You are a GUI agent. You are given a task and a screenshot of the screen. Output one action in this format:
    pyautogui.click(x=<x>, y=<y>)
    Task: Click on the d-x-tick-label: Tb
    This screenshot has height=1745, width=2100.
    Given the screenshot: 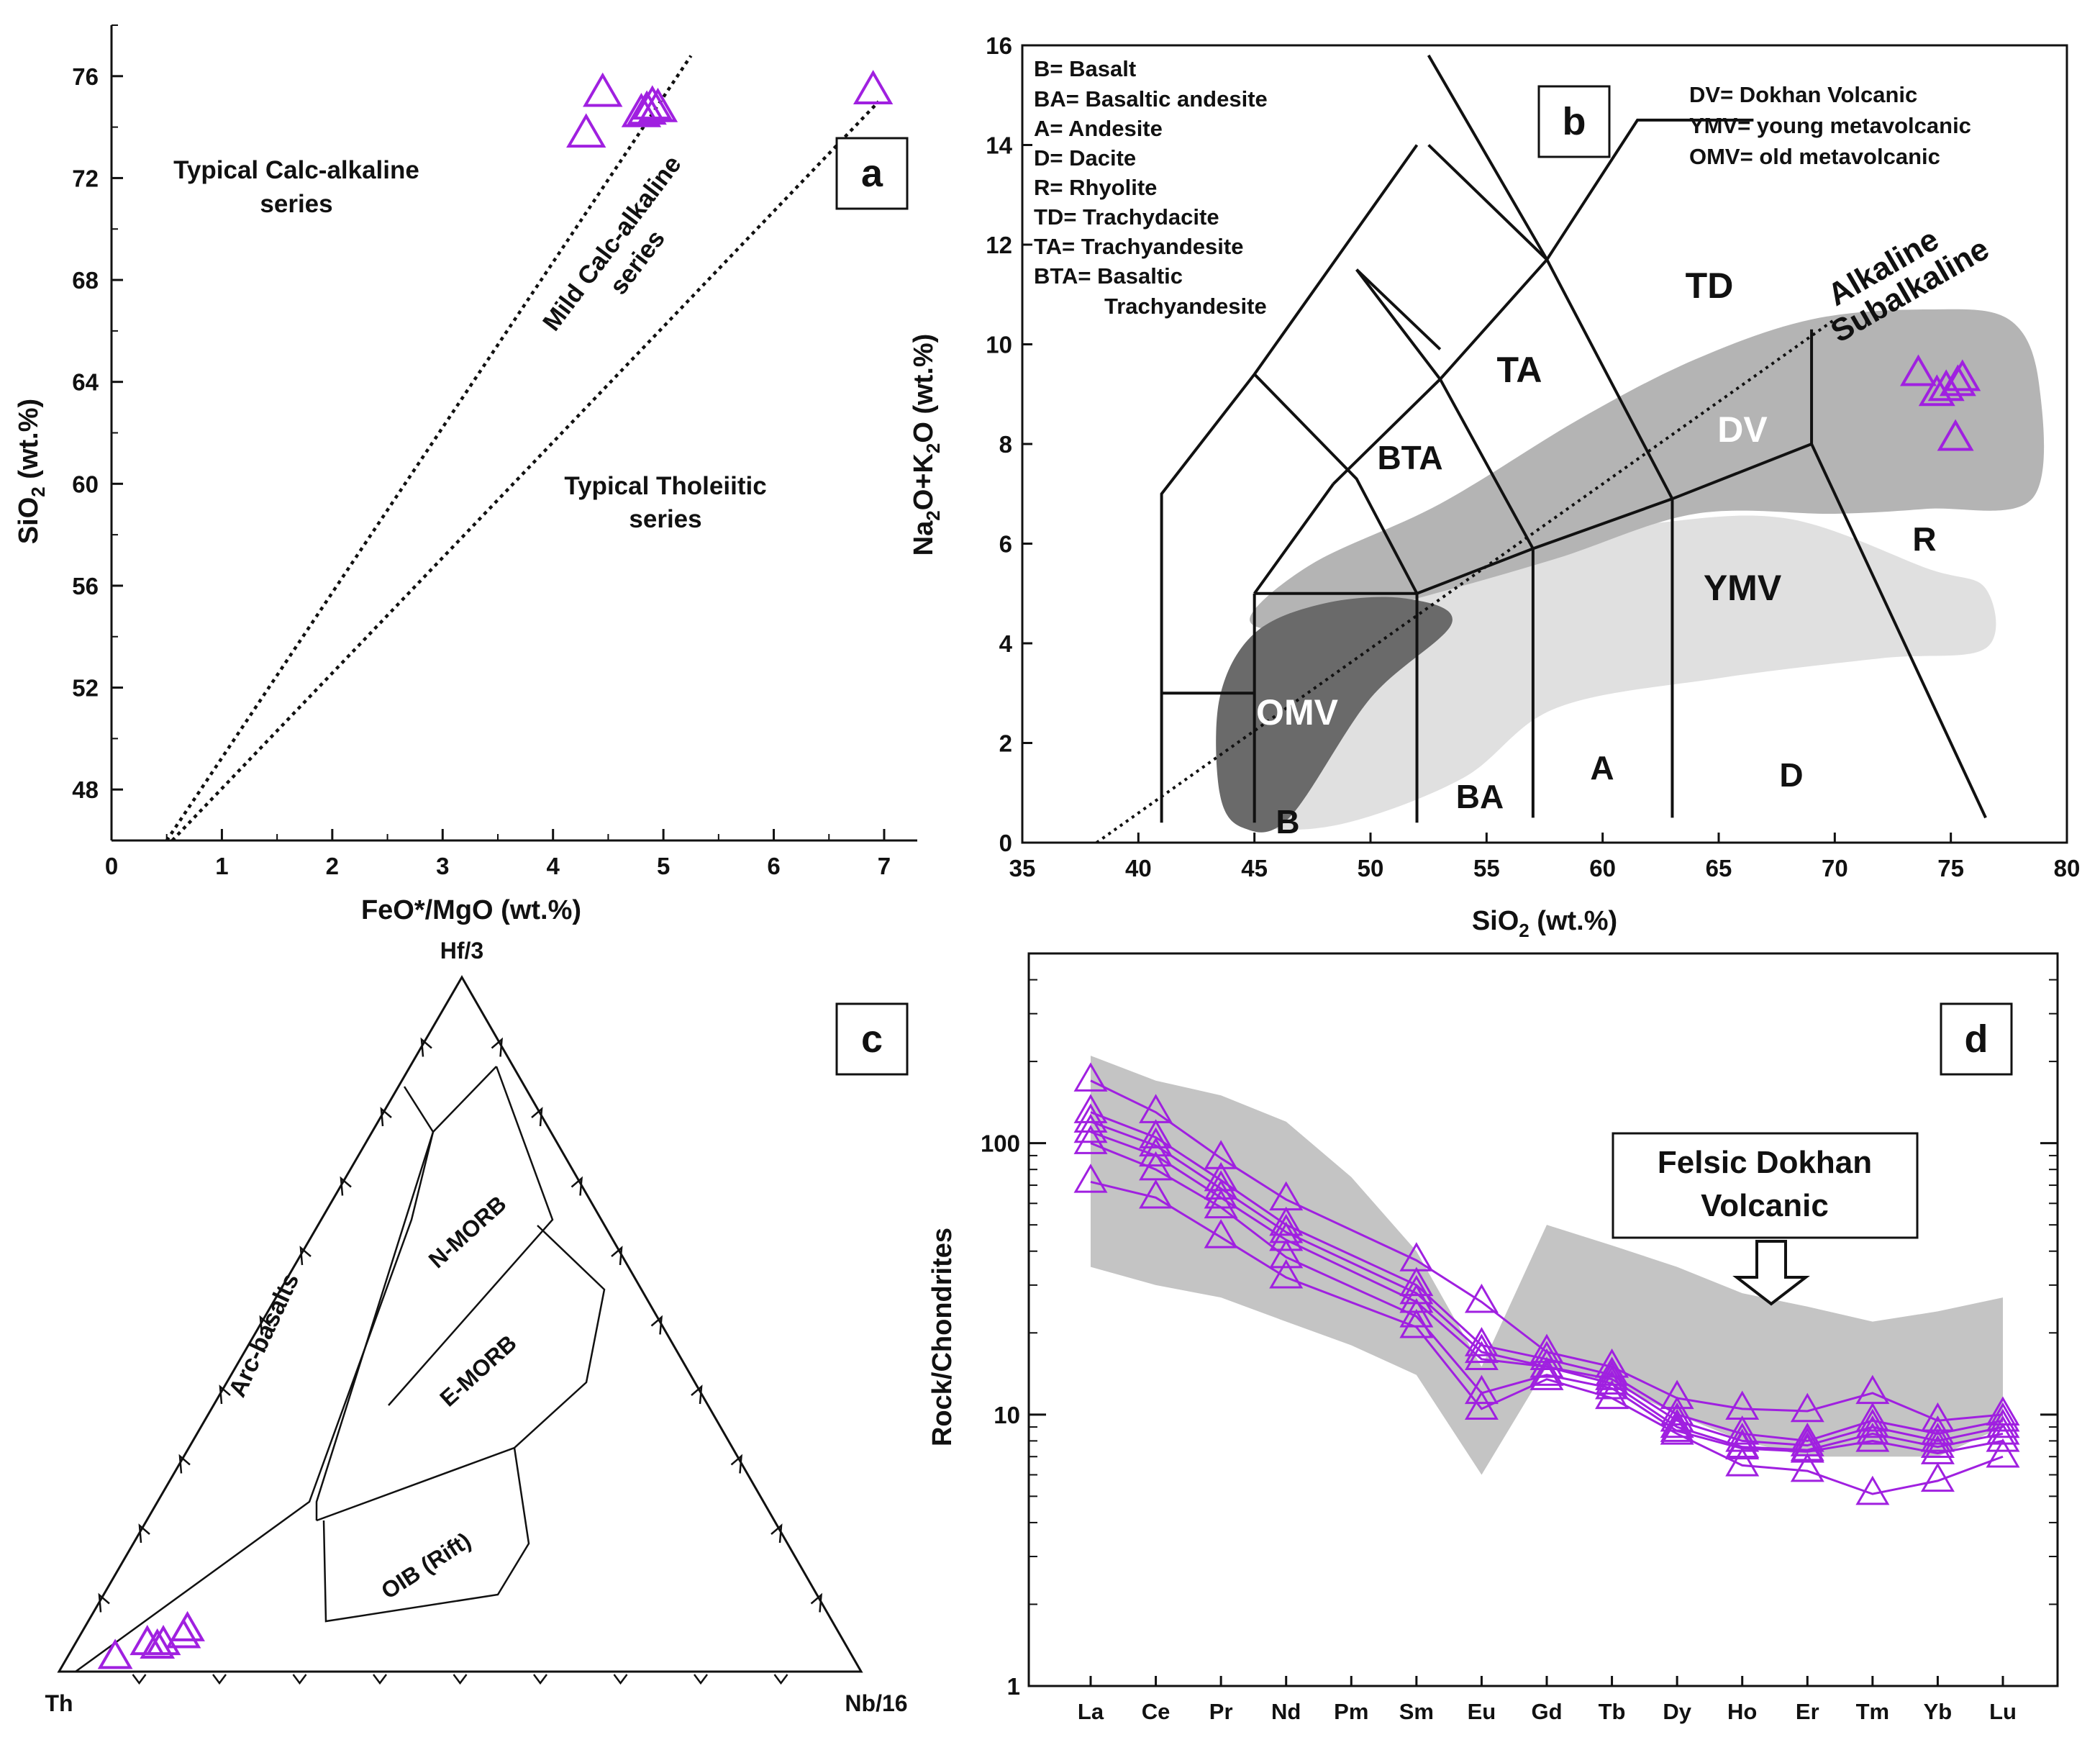 What is the action you would take?
    pyautogui.click(x=1612, y=1712)
    